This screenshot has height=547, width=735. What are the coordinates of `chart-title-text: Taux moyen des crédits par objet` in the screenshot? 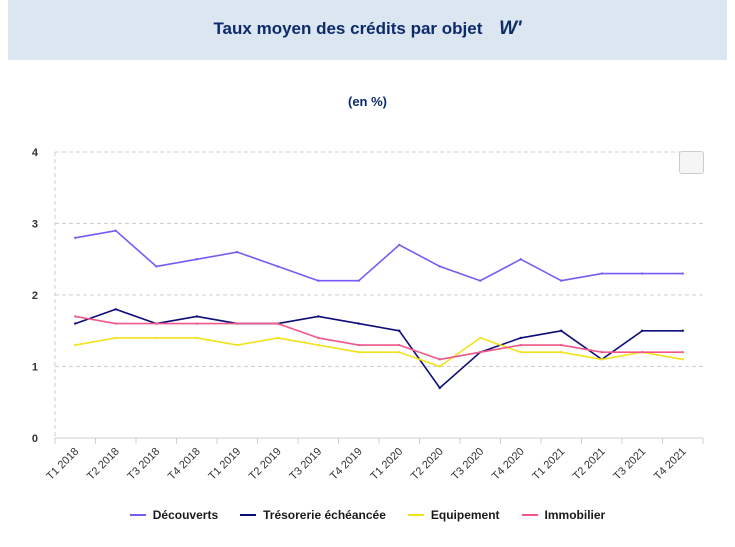 It's located at (348, 28).